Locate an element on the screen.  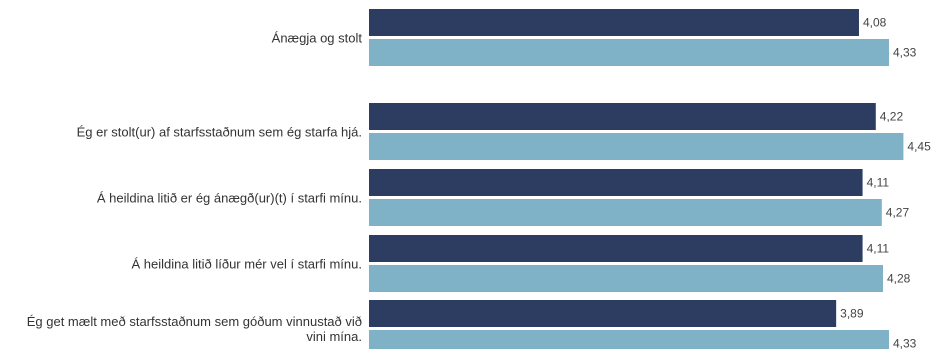
data-label-2-1: 4,33 is located at coordinates (905, 53).